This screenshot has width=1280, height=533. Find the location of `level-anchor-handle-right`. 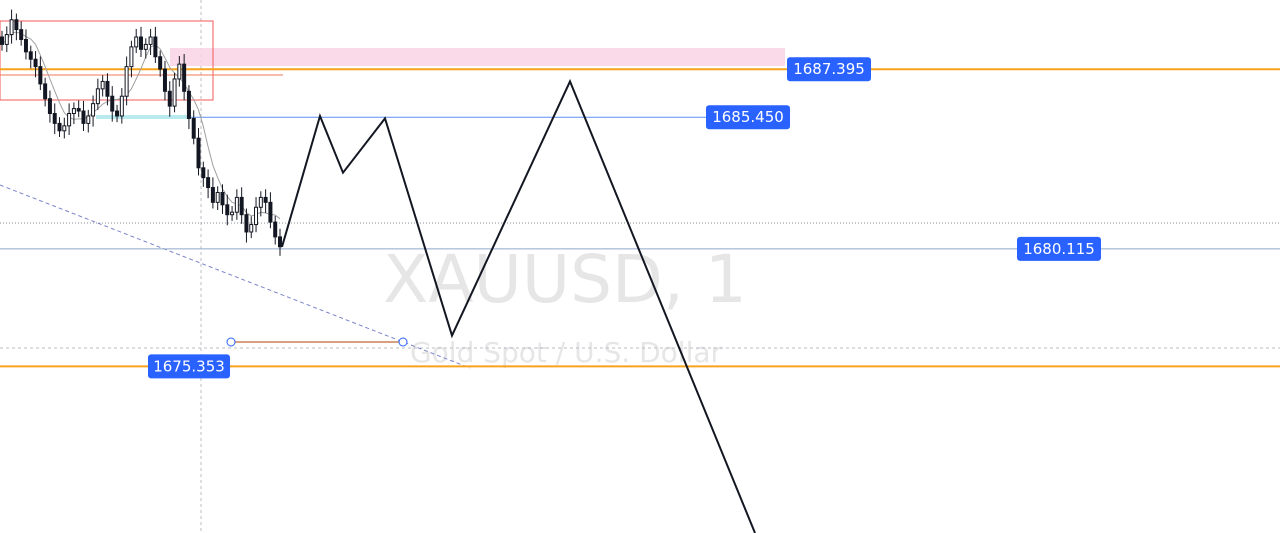

level-anchor-handle-right is located at coordinates (403, 342).